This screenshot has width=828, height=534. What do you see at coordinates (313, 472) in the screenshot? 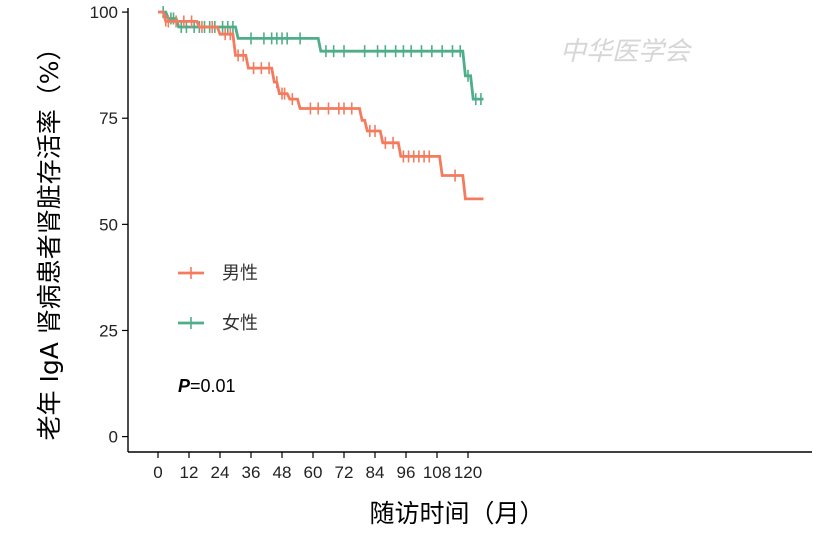
I see `x-tick-label: 60` at bounding box center [313, 472].